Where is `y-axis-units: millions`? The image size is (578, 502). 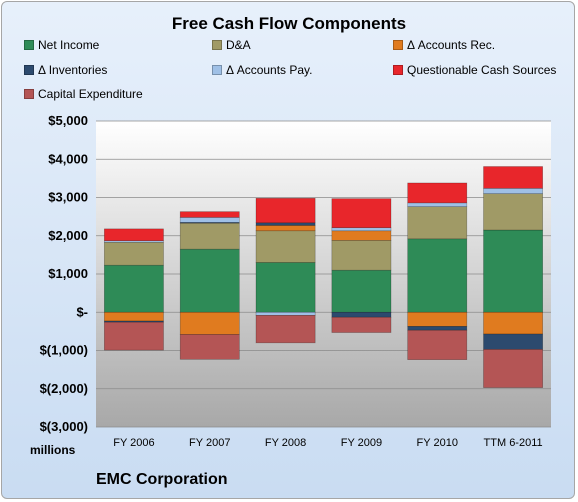
y-axis-units: millions is located at coordinates (53, 450).